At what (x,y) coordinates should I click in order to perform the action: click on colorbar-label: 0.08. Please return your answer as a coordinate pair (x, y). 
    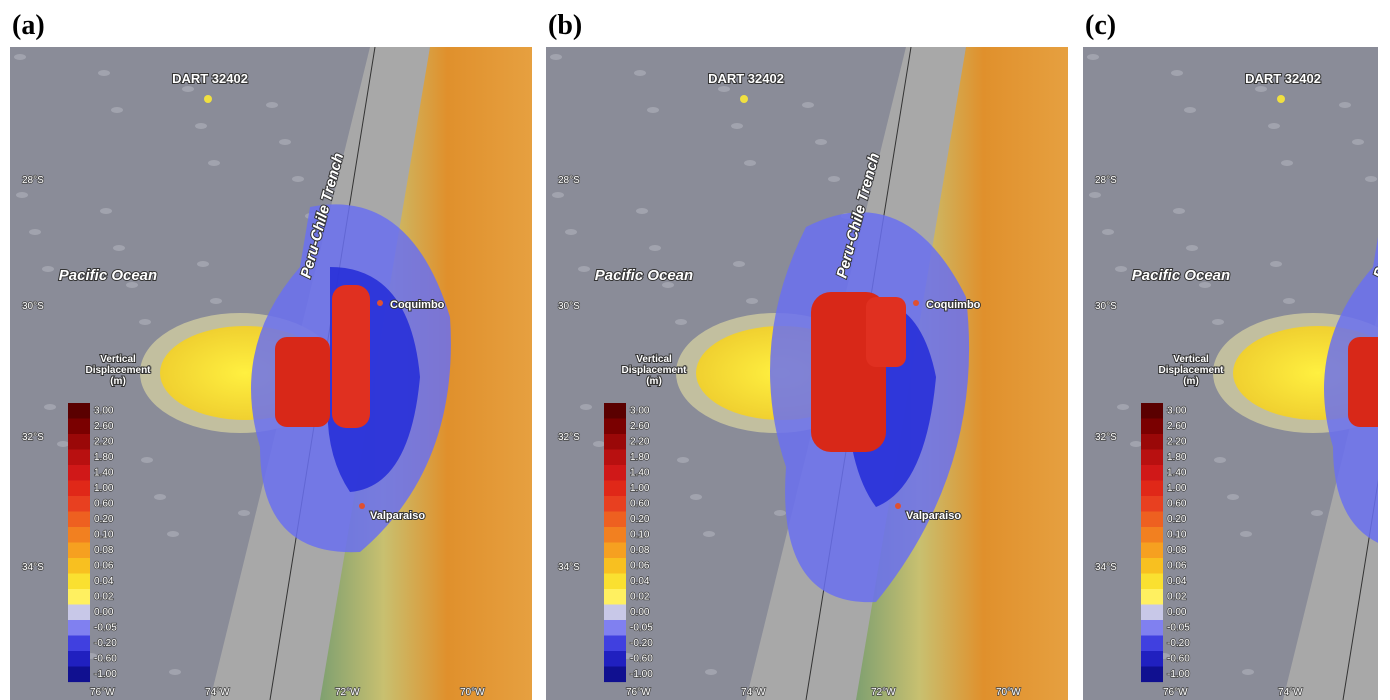
    Looking at the image, I should click on (640, 550).